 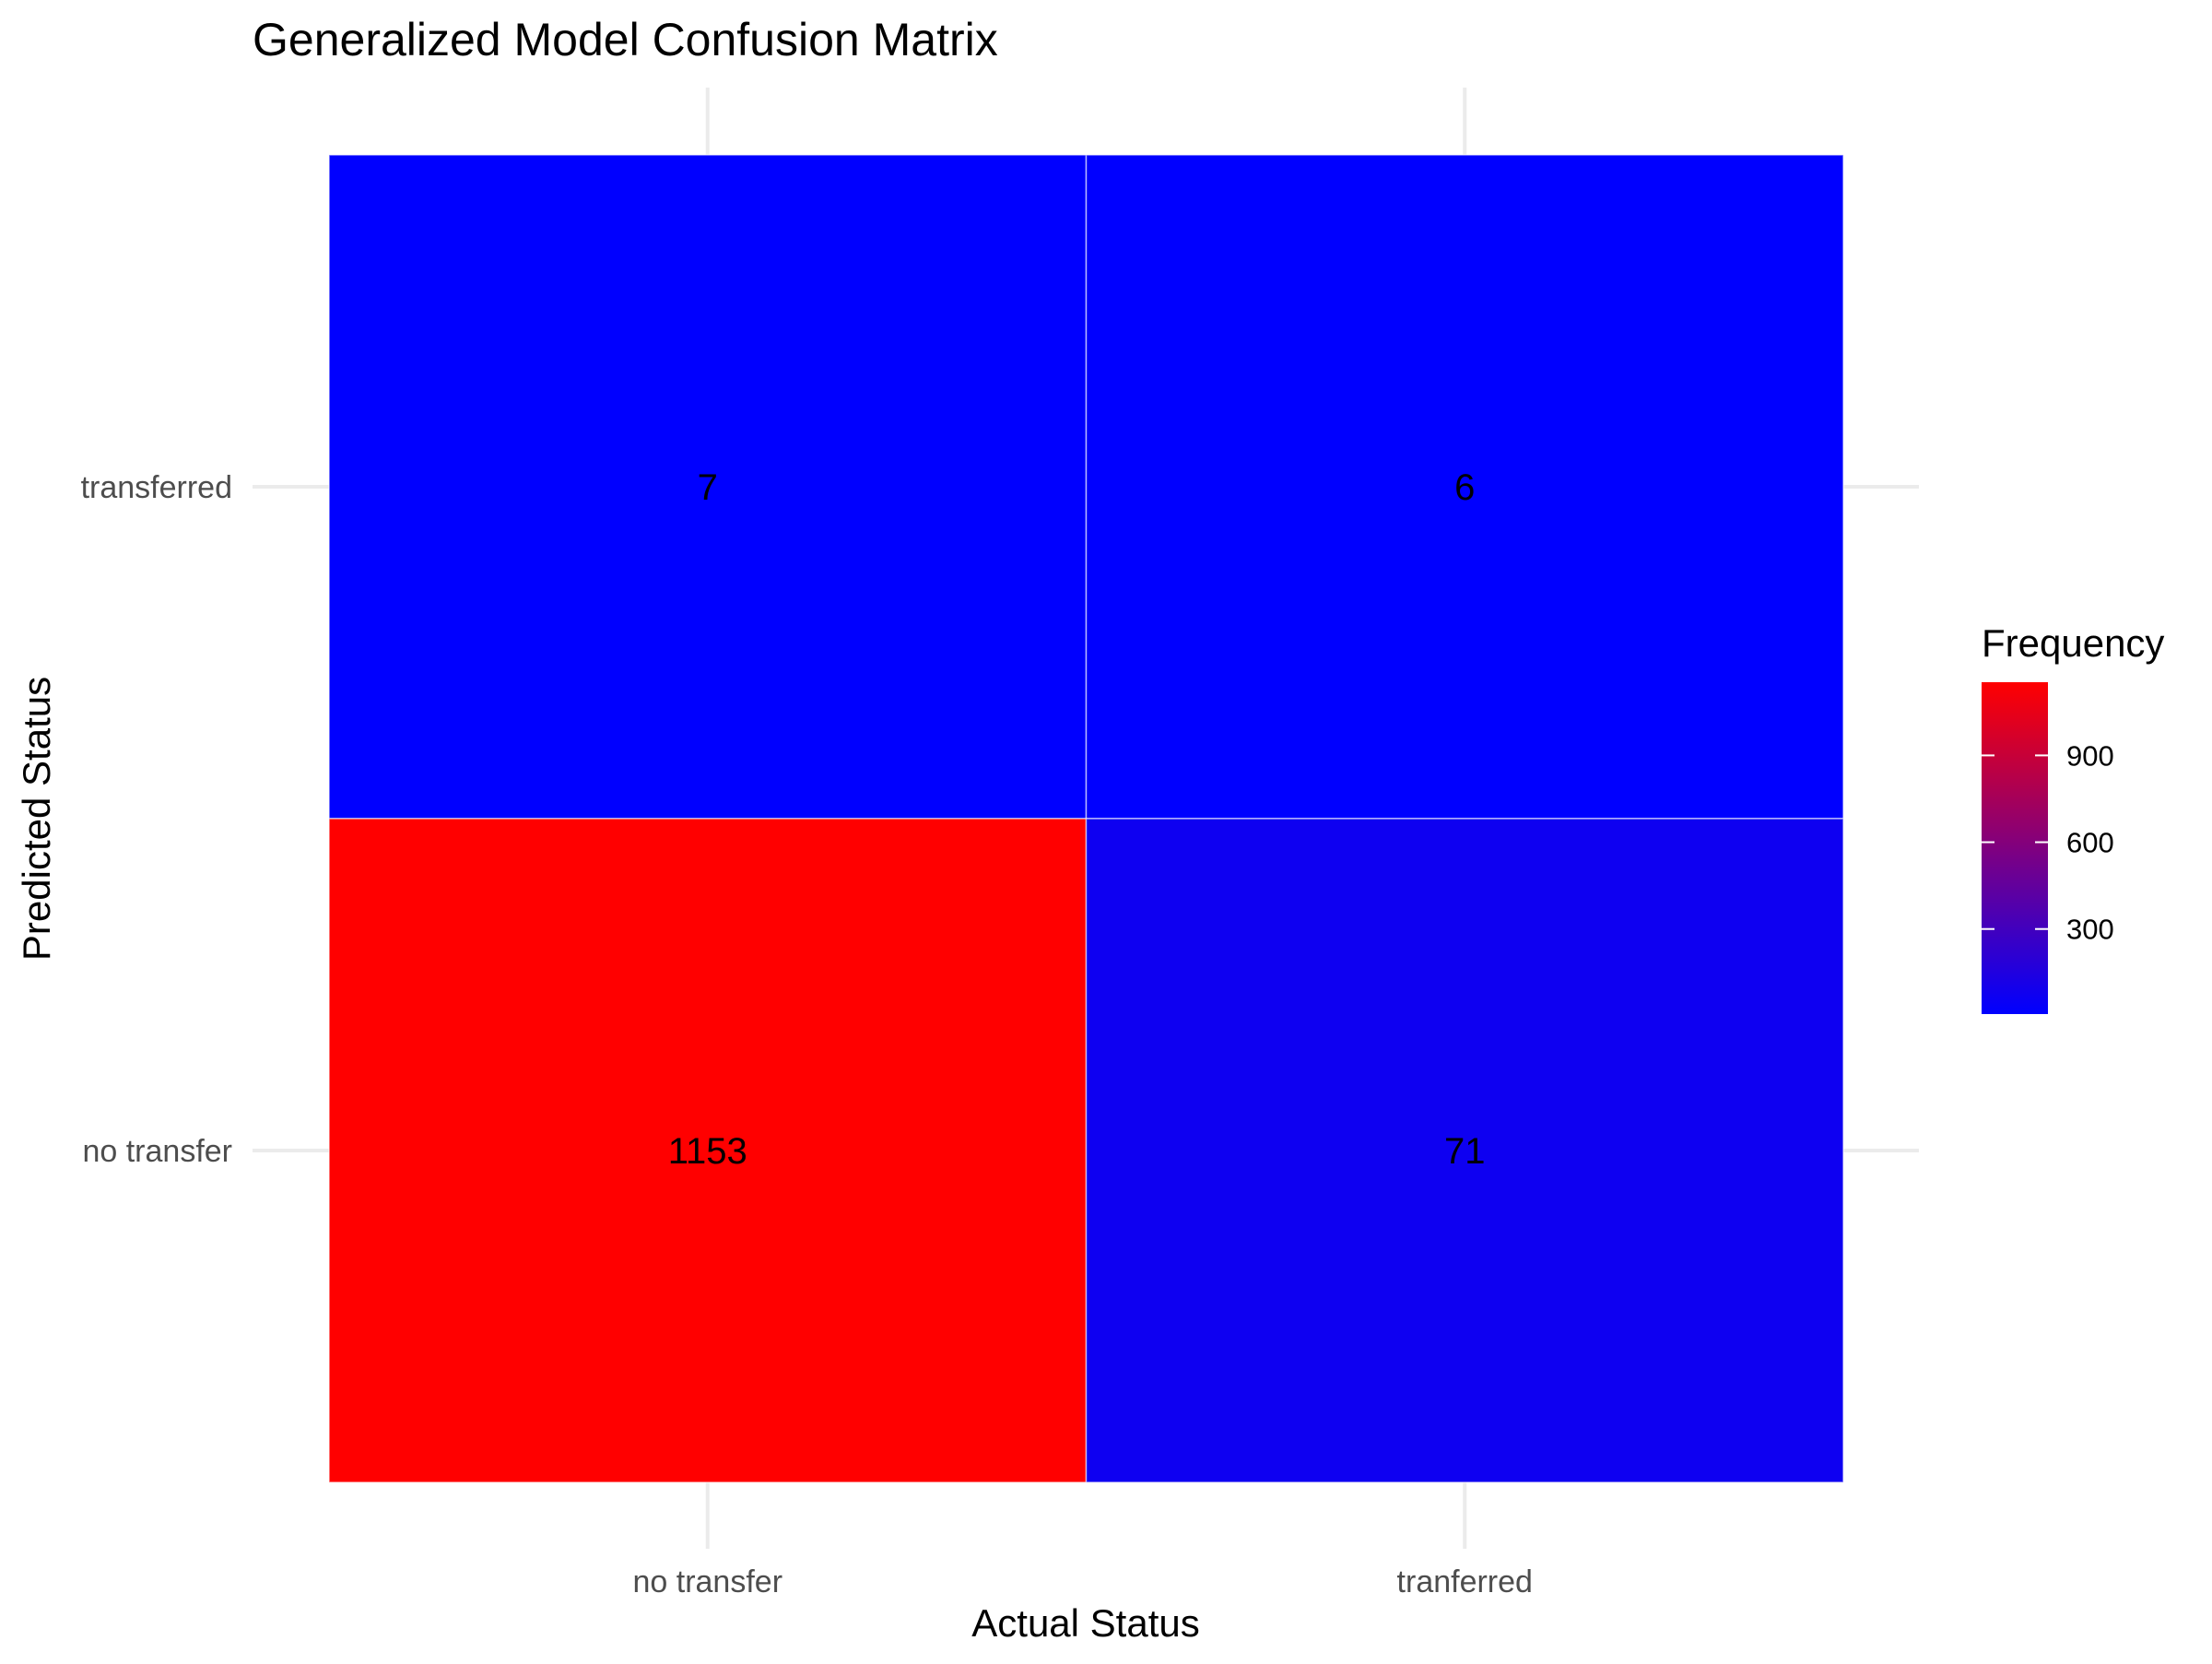 I want to click on x-axis-title: Actual Status, so click(x=1085, y=1623).